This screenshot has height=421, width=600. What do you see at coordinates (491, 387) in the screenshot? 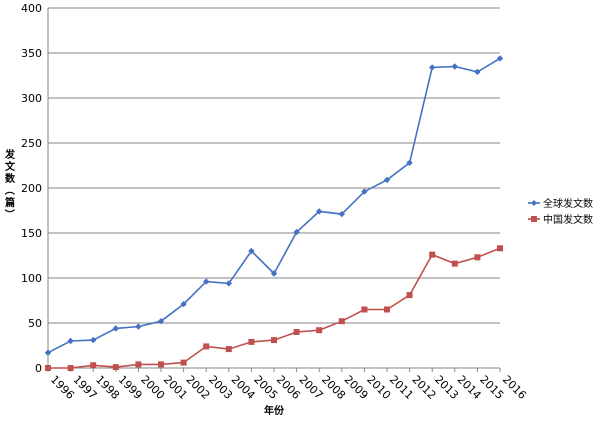
I see `x-tick-label: 2015` at bounding box center [491, 387].